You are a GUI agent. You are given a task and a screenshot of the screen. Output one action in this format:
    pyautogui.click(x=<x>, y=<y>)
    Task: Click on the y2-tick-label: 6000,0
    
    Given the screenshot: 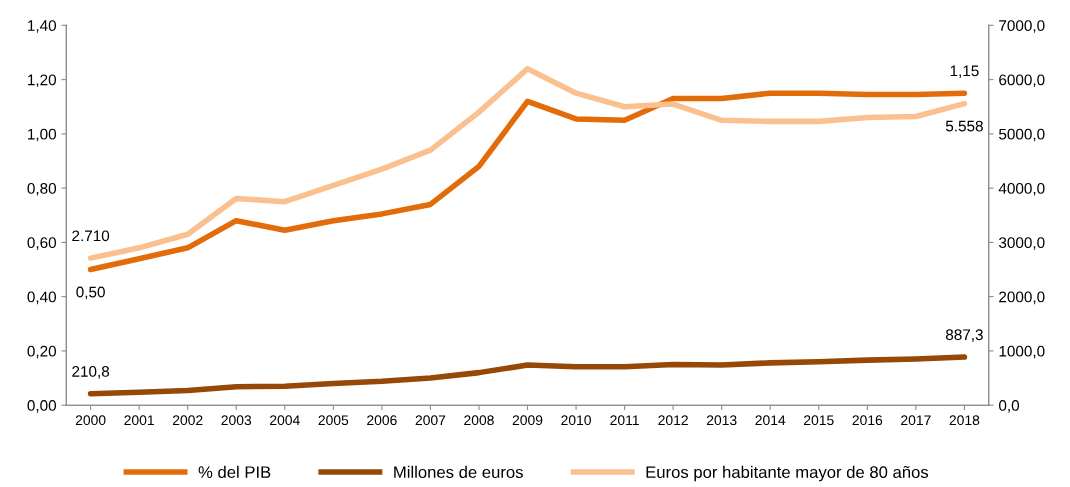 What is the action you would take?
    pyautogui.click(x=1022, y=81)
    